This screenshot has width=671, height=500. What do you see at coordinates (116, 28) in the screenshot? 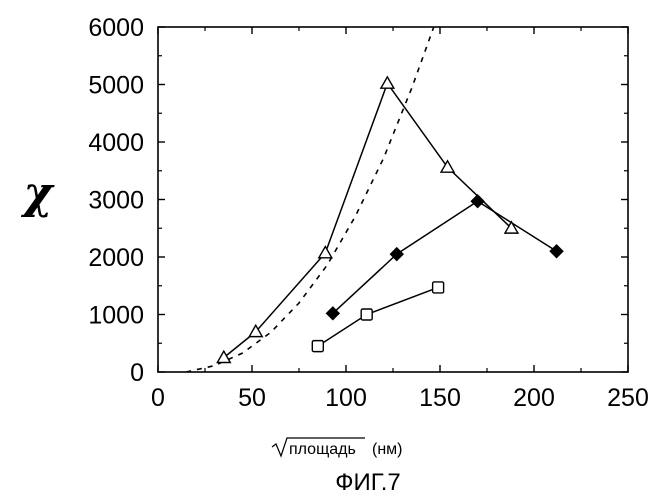
I see `y-tick-label: 6000` at bounding box center [116, 28].